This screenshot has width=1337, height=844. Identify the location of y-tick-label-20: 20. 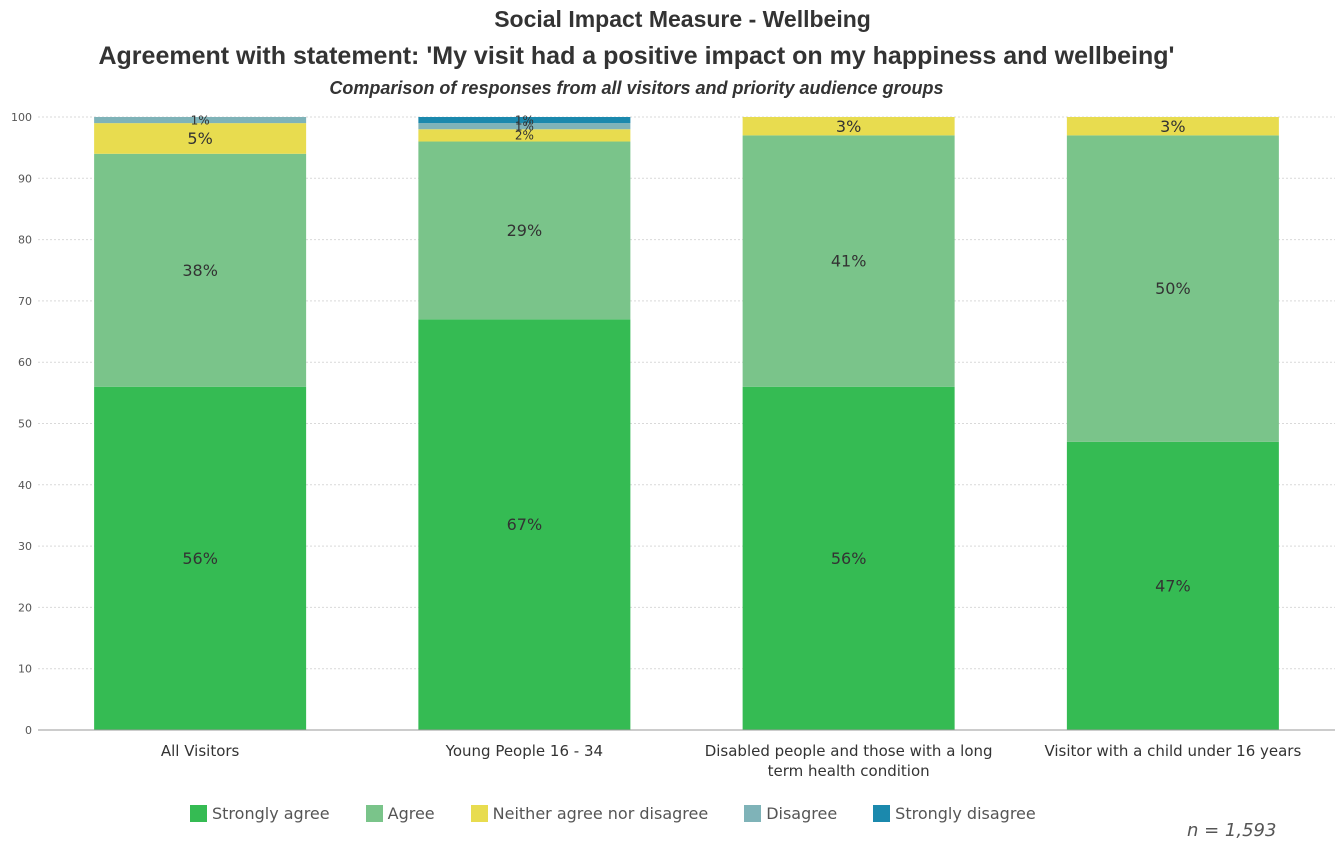
(25, 607).